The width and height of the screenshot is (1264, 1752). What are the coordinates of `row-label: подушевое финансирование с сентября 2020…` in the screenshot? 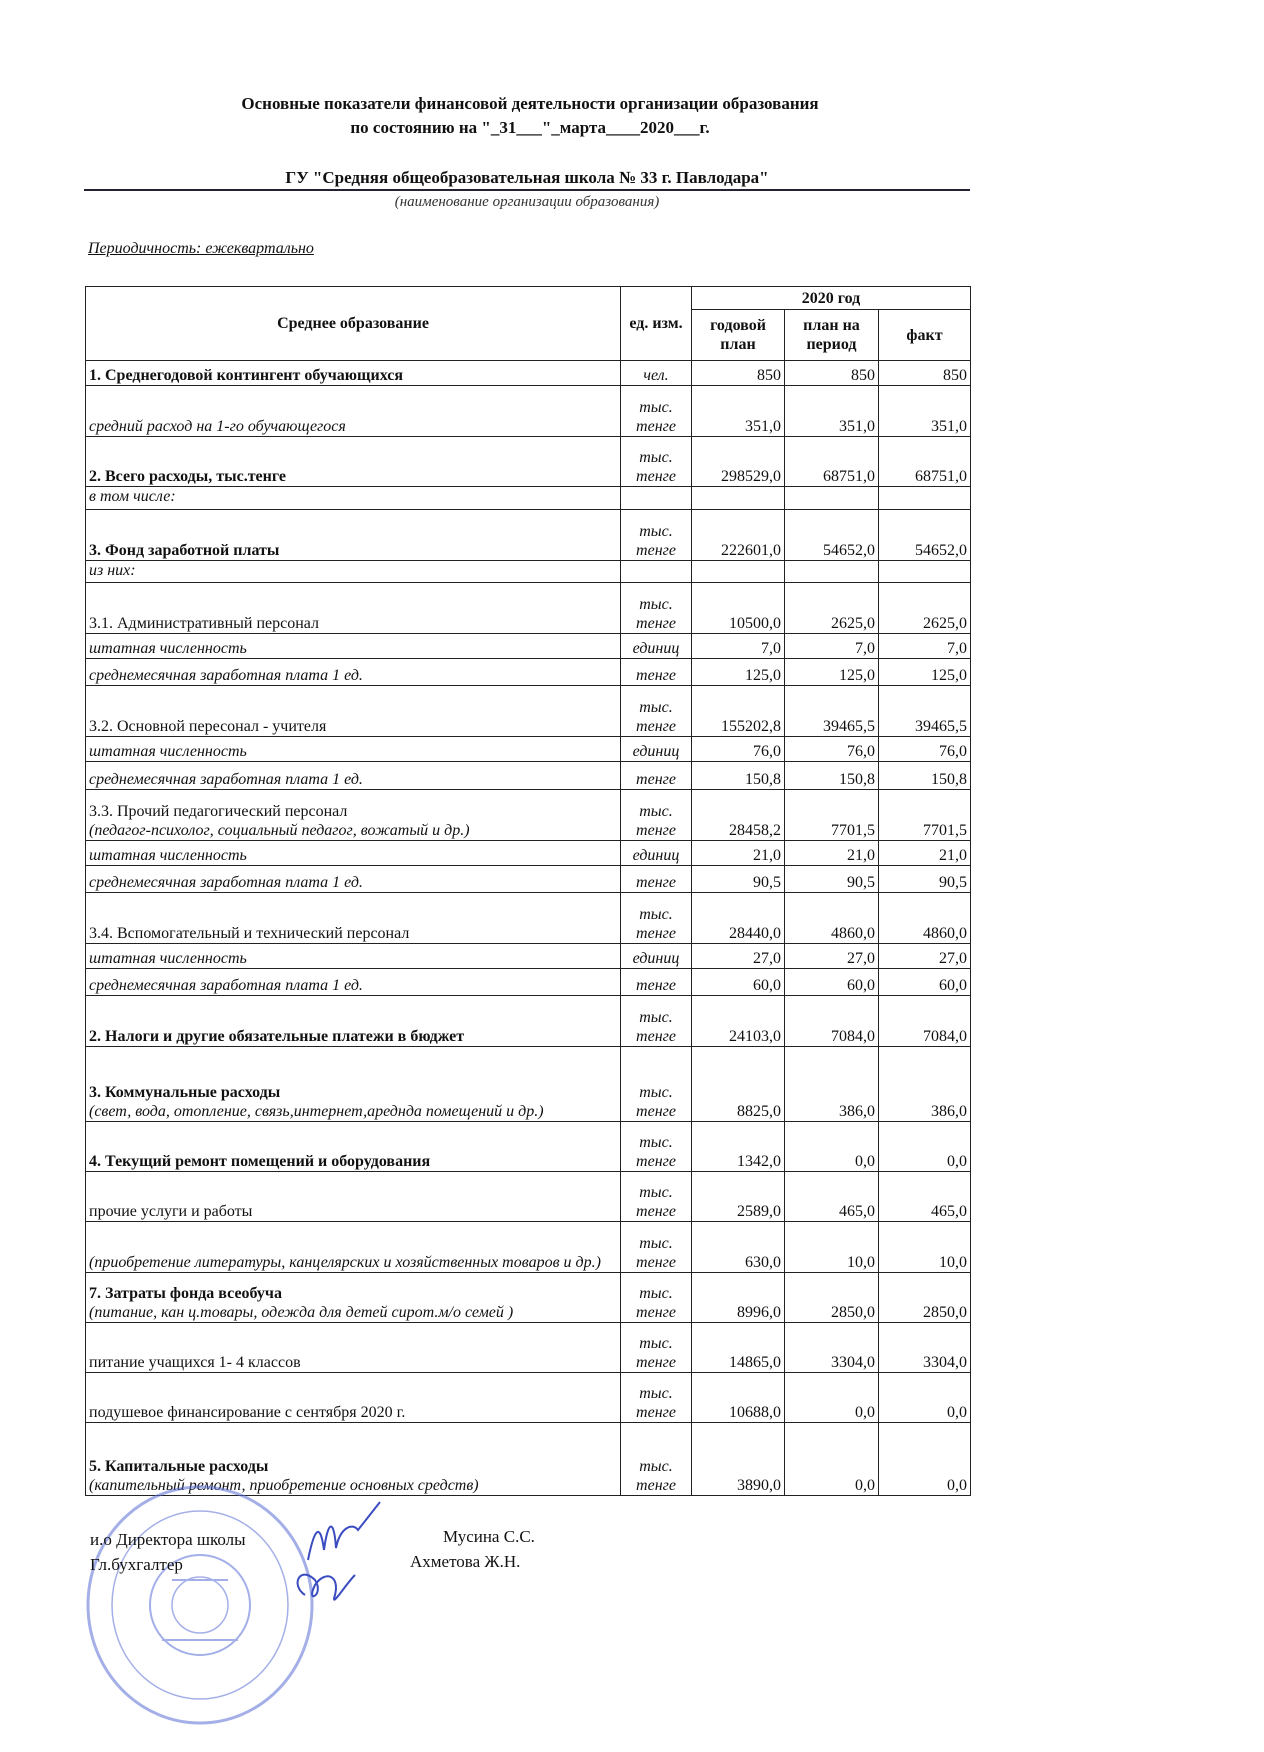 It's located at (247, 1412).